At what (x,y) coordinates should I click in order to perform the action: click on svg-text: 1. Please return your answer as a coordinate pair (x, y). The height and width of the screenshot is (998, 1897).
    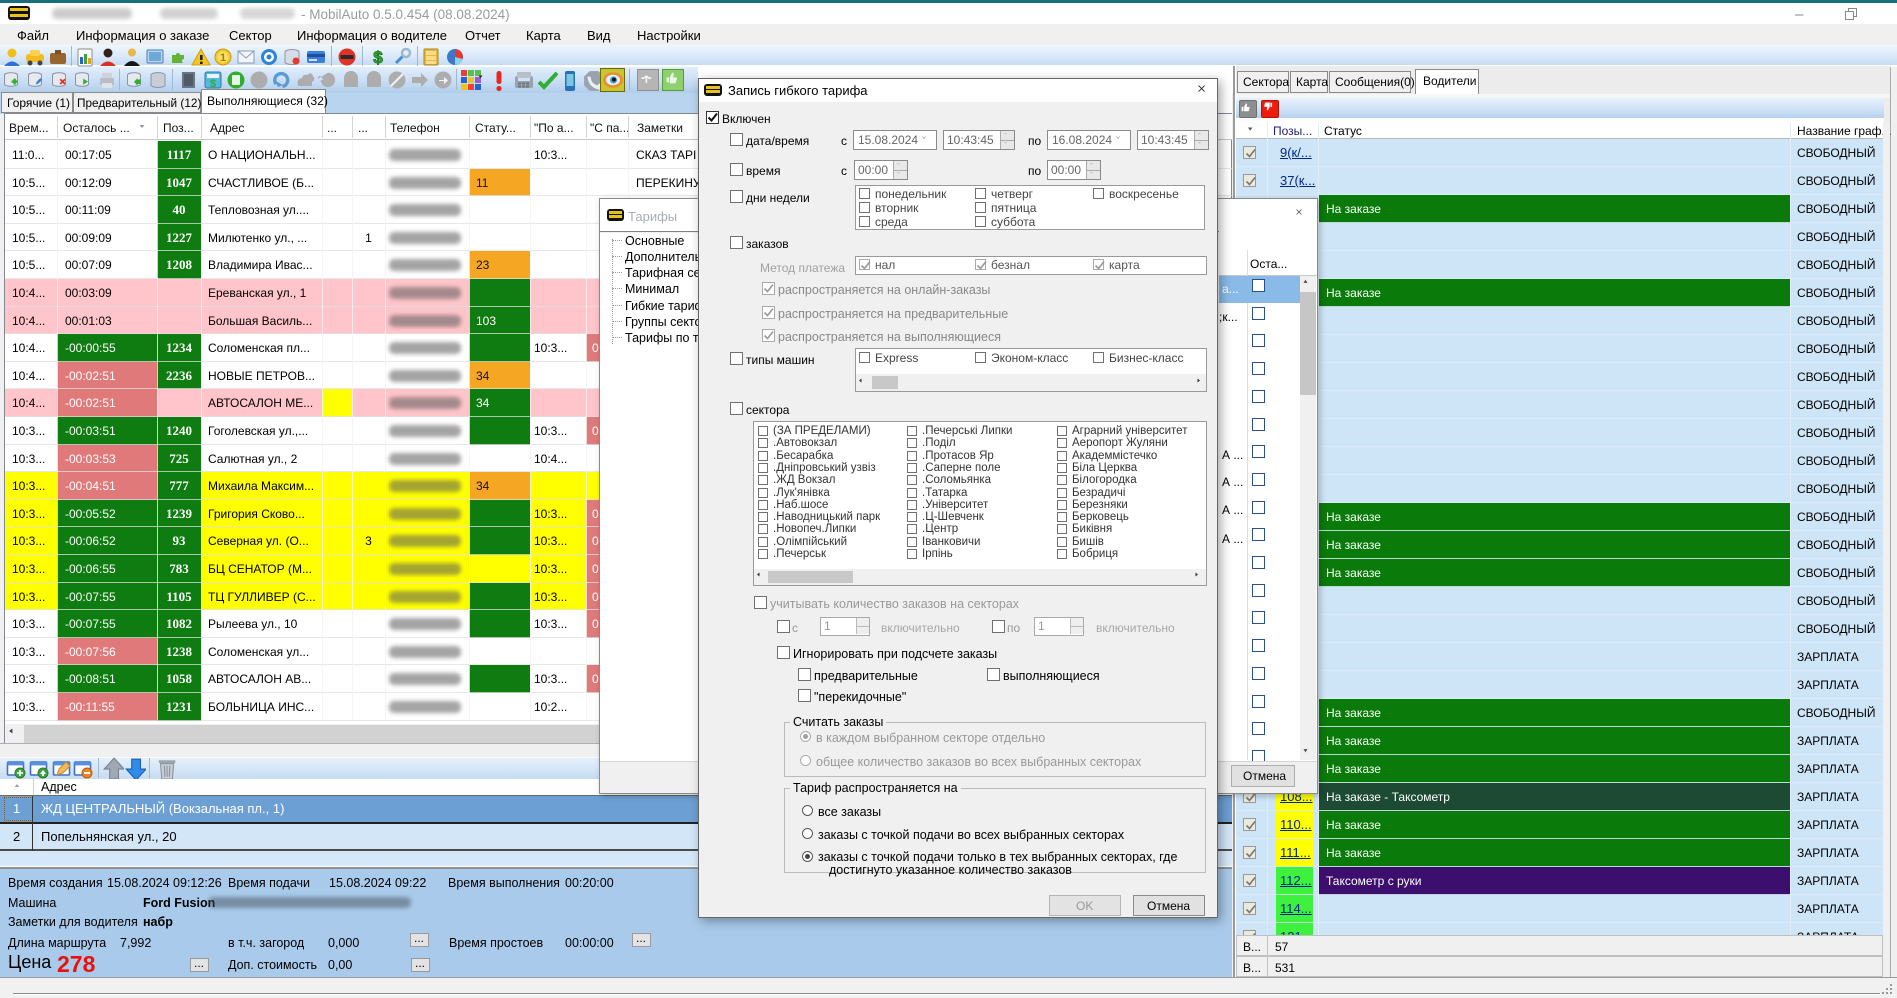
    Looking at the image, I should click on (223, 58).